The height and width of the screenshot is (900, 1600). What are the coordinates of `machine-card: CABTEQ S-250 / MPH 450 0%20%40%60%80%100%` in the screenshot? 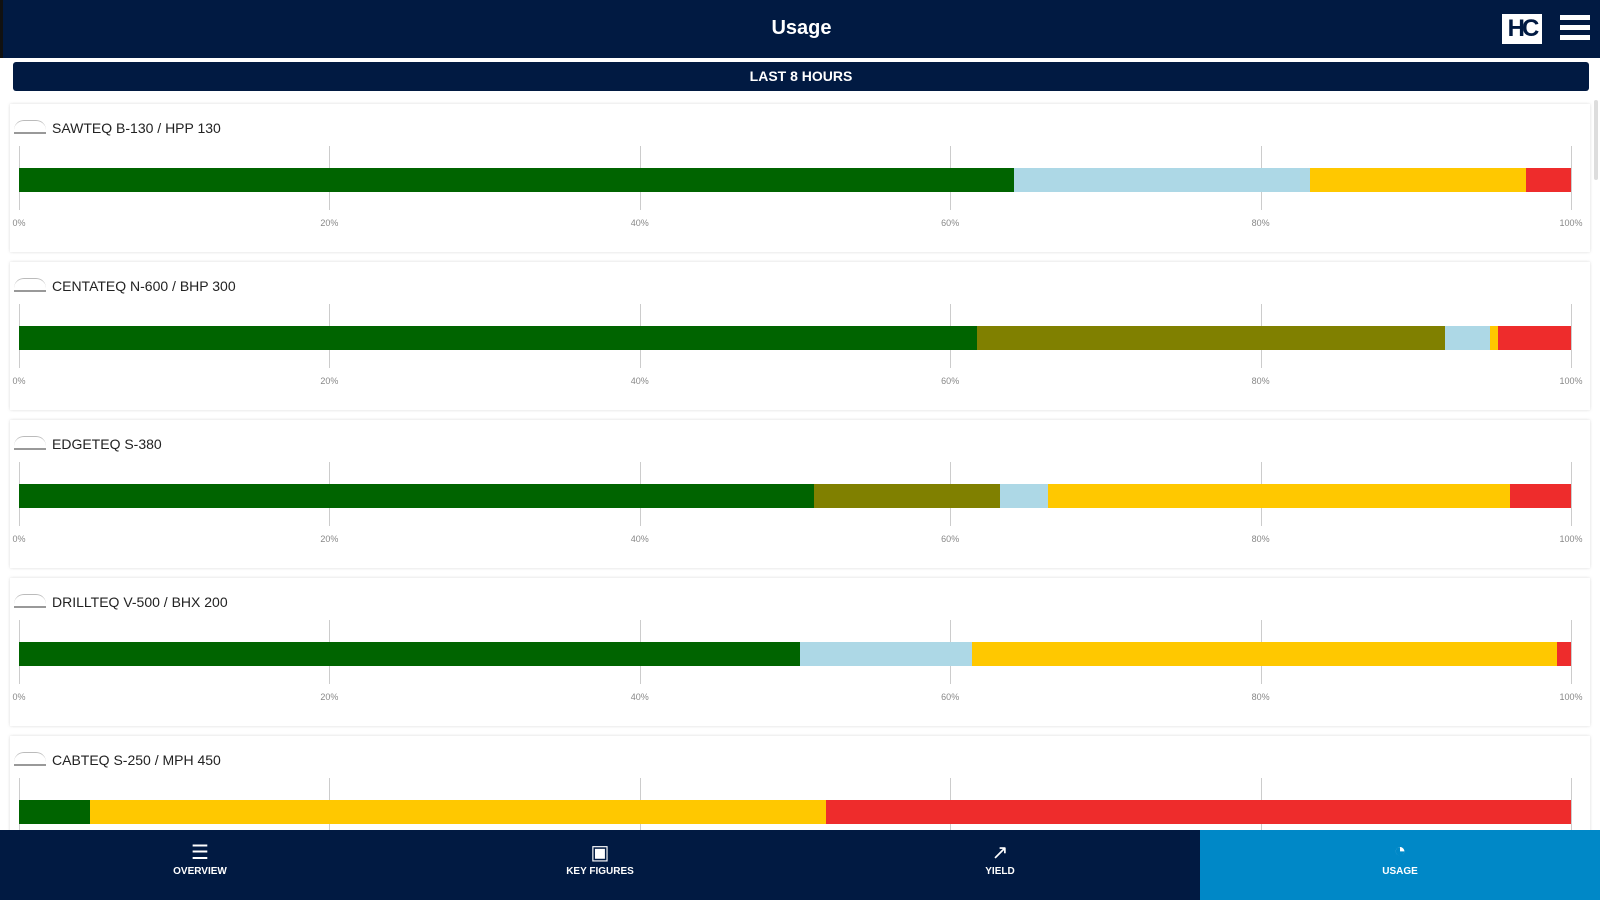 It's located at (800, 783).